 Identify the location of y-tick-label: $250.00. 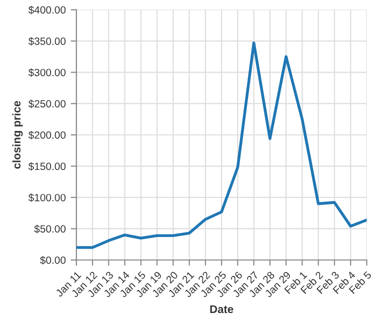
(47, 104).